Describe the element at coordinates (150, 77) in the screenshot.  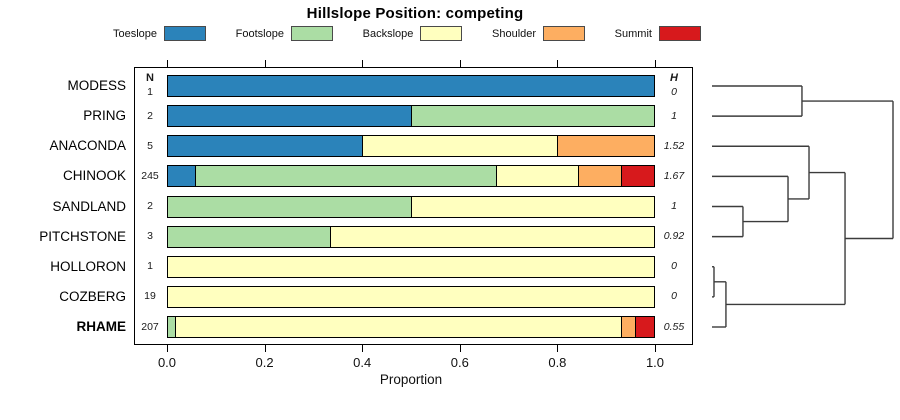
I see `n-column-header: N` at that location.